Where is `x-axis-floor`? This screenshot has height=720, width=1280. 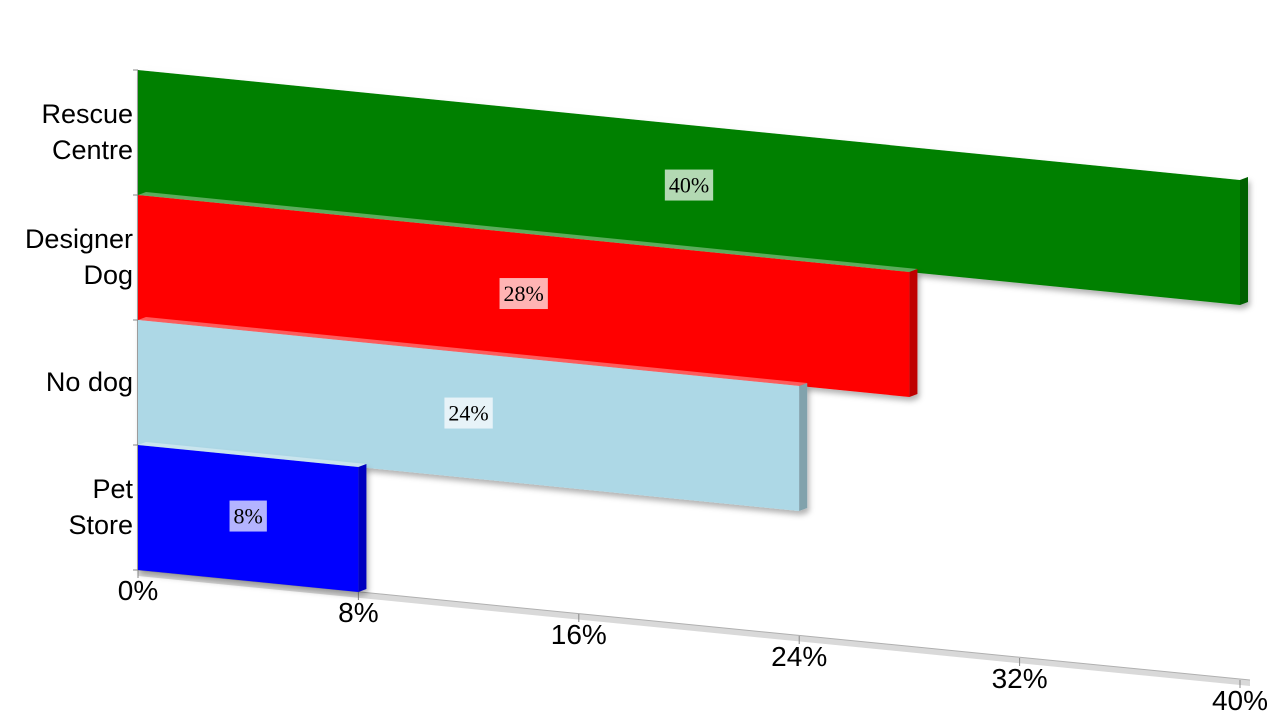 x-axis-floor is located at coordinates (694, 628).